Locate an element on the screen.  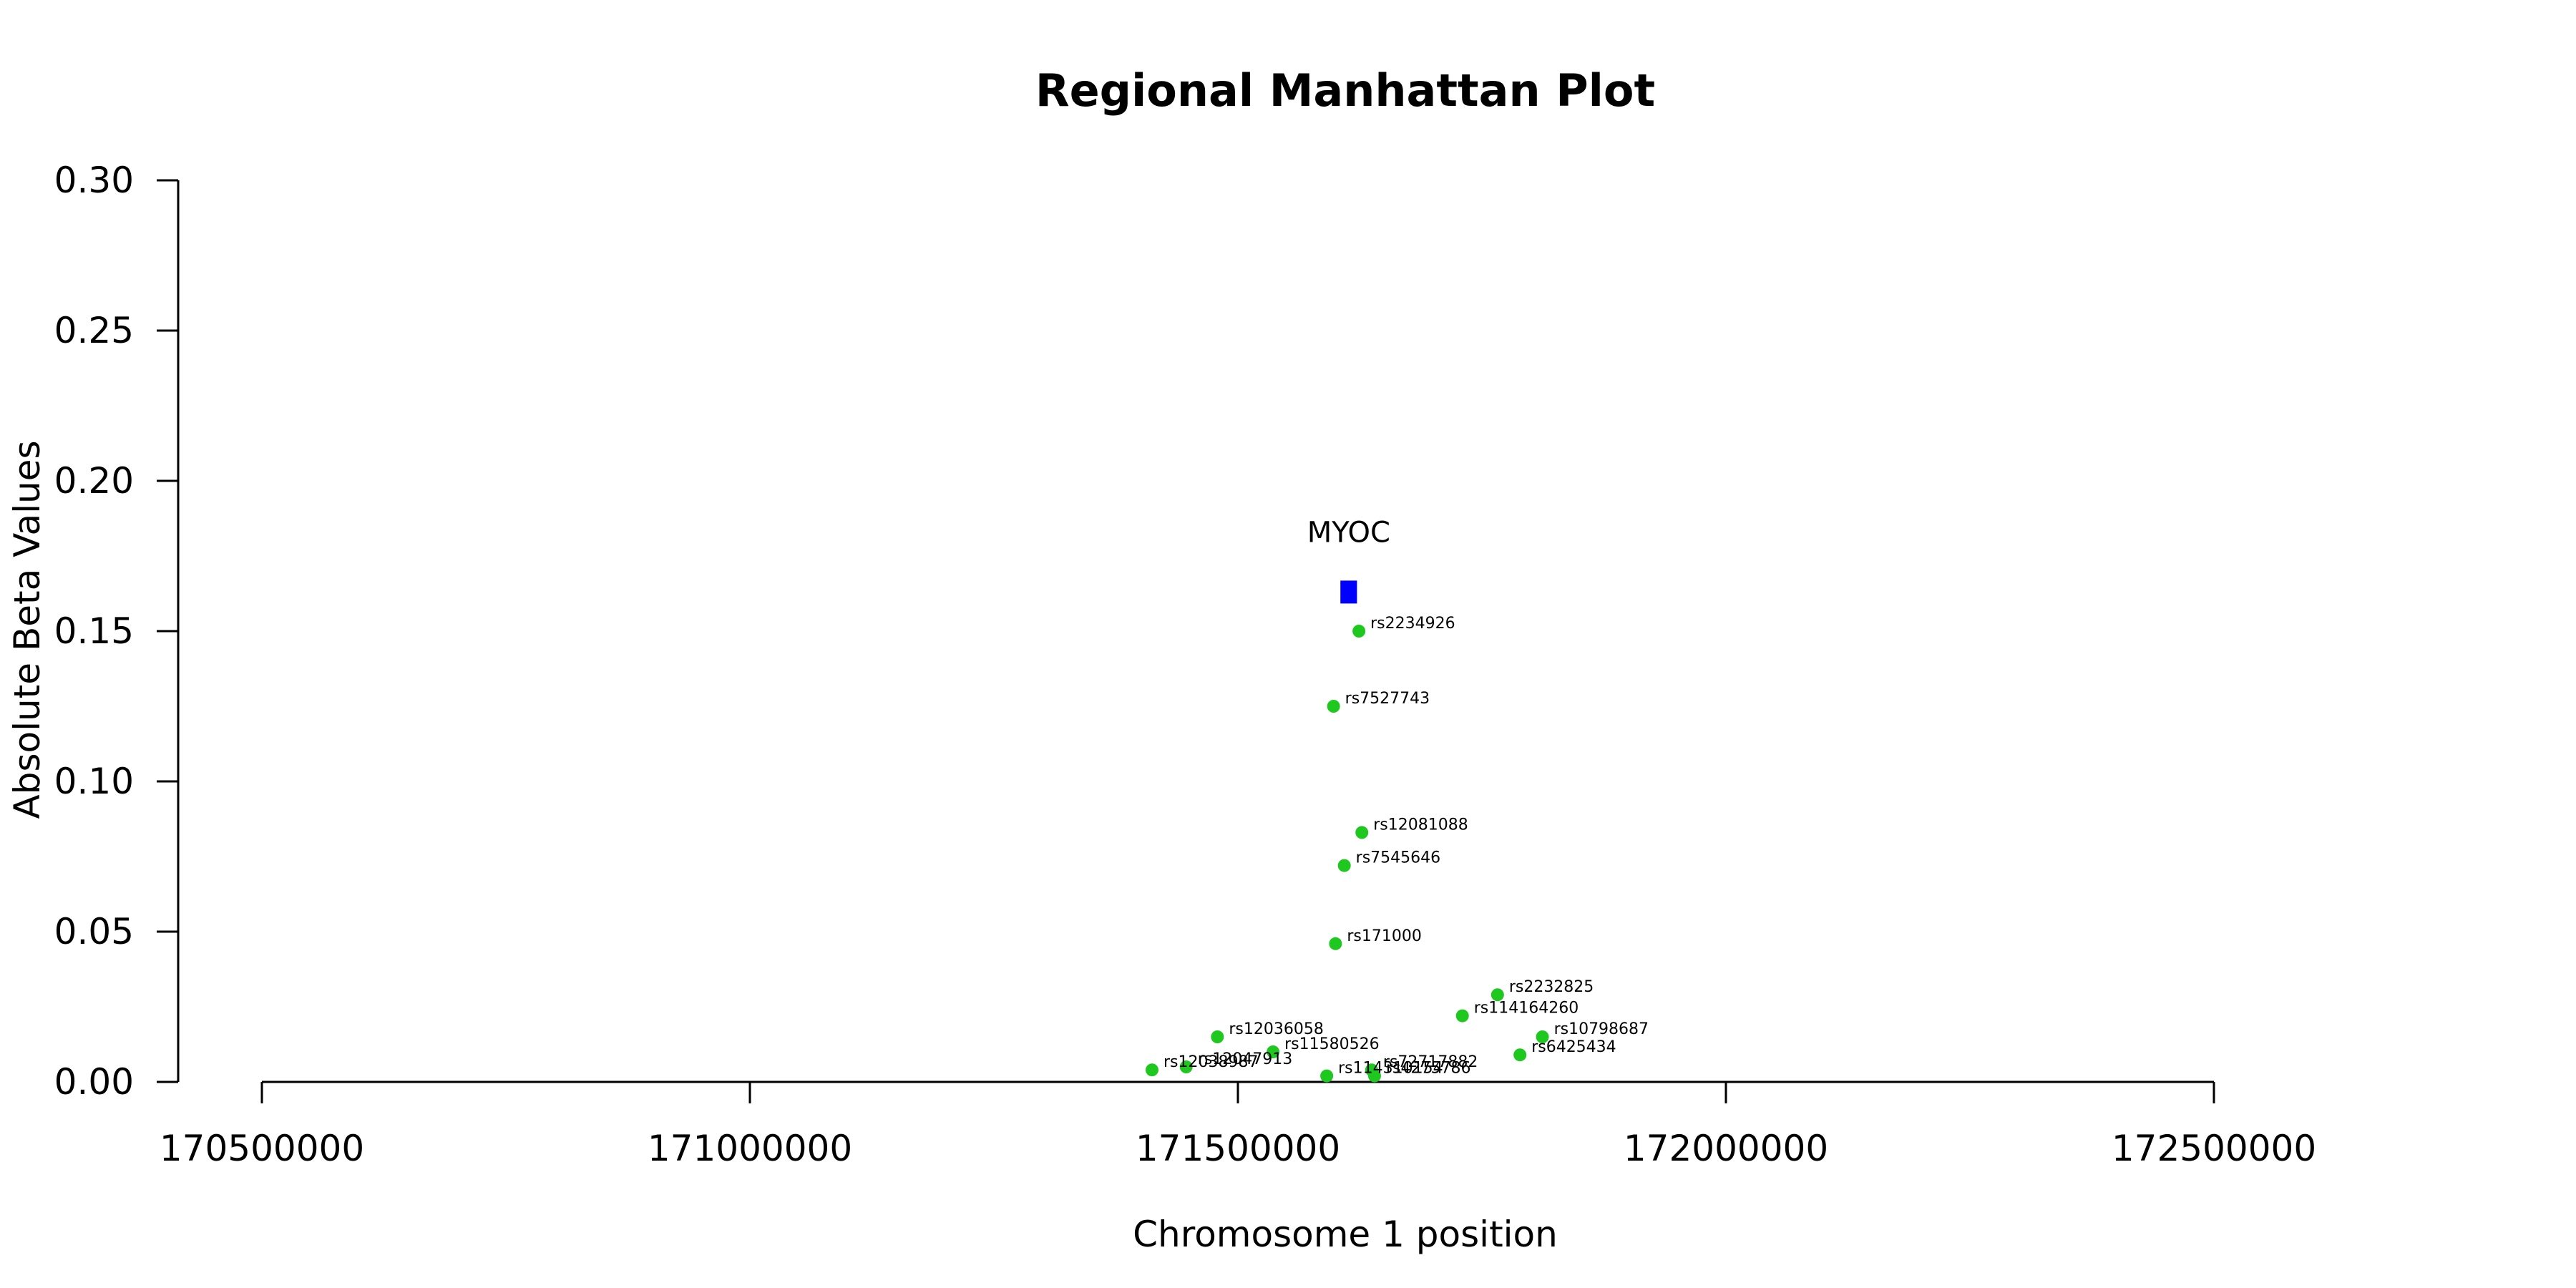
x-tick-label: 172500000 is located at coordinates (2214, 1148).